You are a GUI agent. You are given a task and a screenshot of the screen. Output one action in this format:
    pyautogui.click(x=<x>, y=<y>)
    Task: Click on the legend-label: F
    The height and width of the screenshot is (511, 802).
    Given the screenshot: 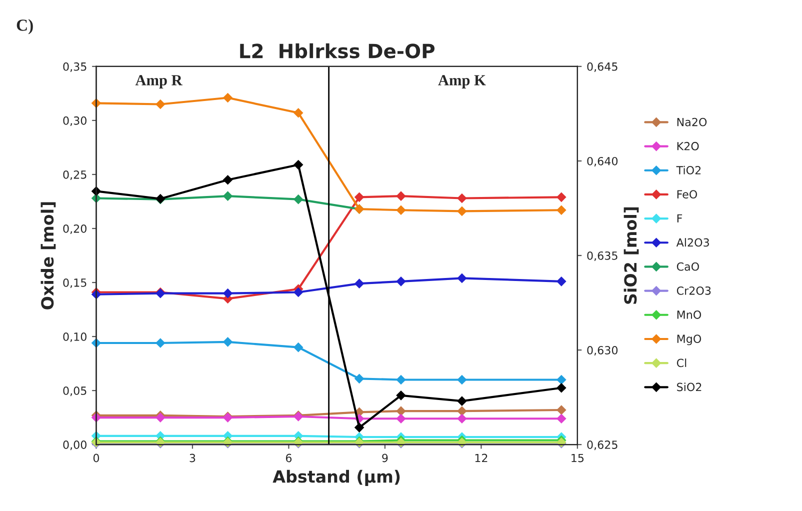 What is the action you would take?
    pyautogui.click(x=679, y=218)
    